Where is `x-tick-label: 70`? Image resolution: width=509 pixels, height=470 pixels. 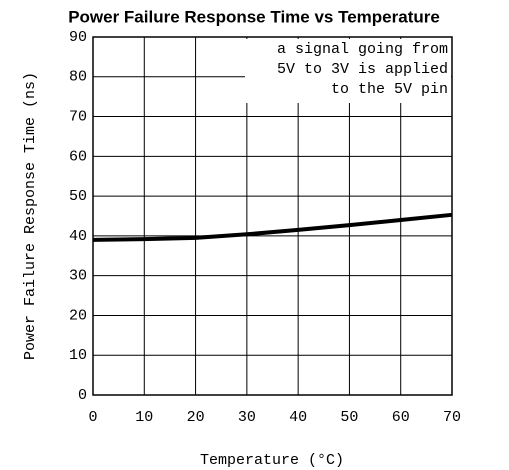
x-tick-label: 70 is located at coordinates (452, 417).